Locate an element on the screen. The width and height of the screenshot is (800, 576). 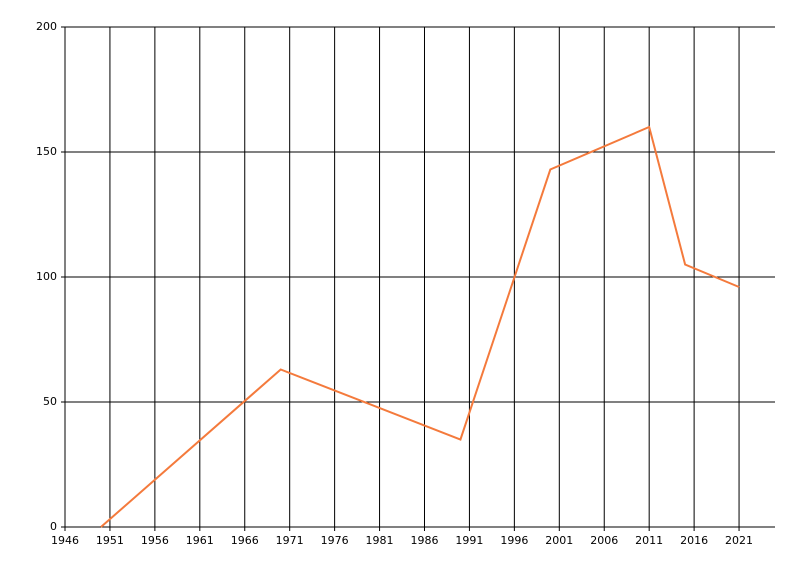
x-tick-label: 1991 is located at coordinates (469, 540).